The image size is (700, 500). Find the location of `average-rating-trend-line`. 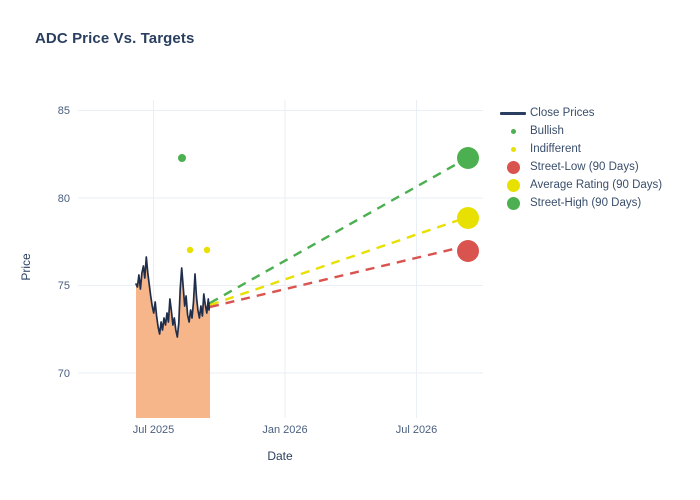

average-rating-trend-line is located at coordinates (336, 262).